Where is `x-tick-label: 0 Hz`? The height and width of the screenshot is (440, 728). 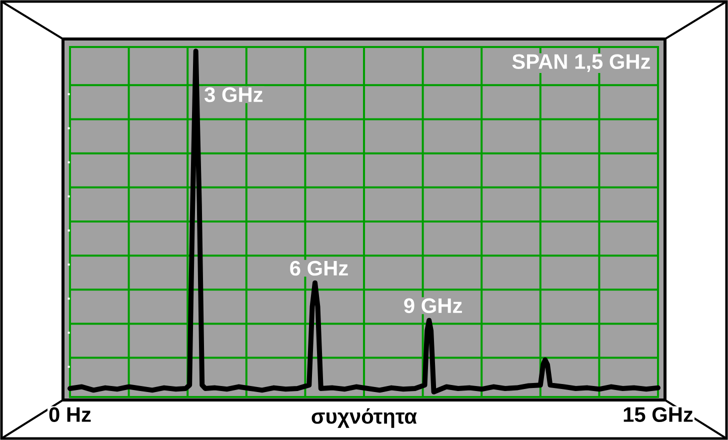 x-tick-label: 0 Hz is located at coordinates (70, 414).